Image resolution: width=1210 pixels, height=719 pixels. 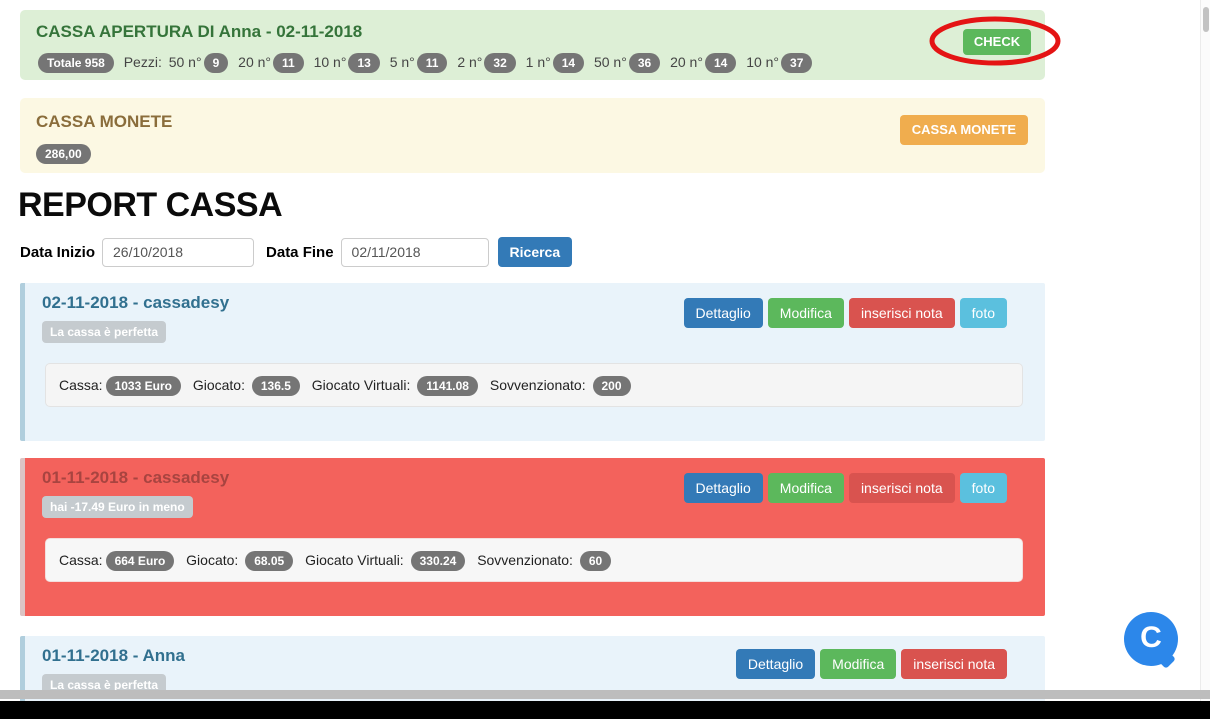 I want to click on bottom-gray-bar, so click(x=605, y=694).